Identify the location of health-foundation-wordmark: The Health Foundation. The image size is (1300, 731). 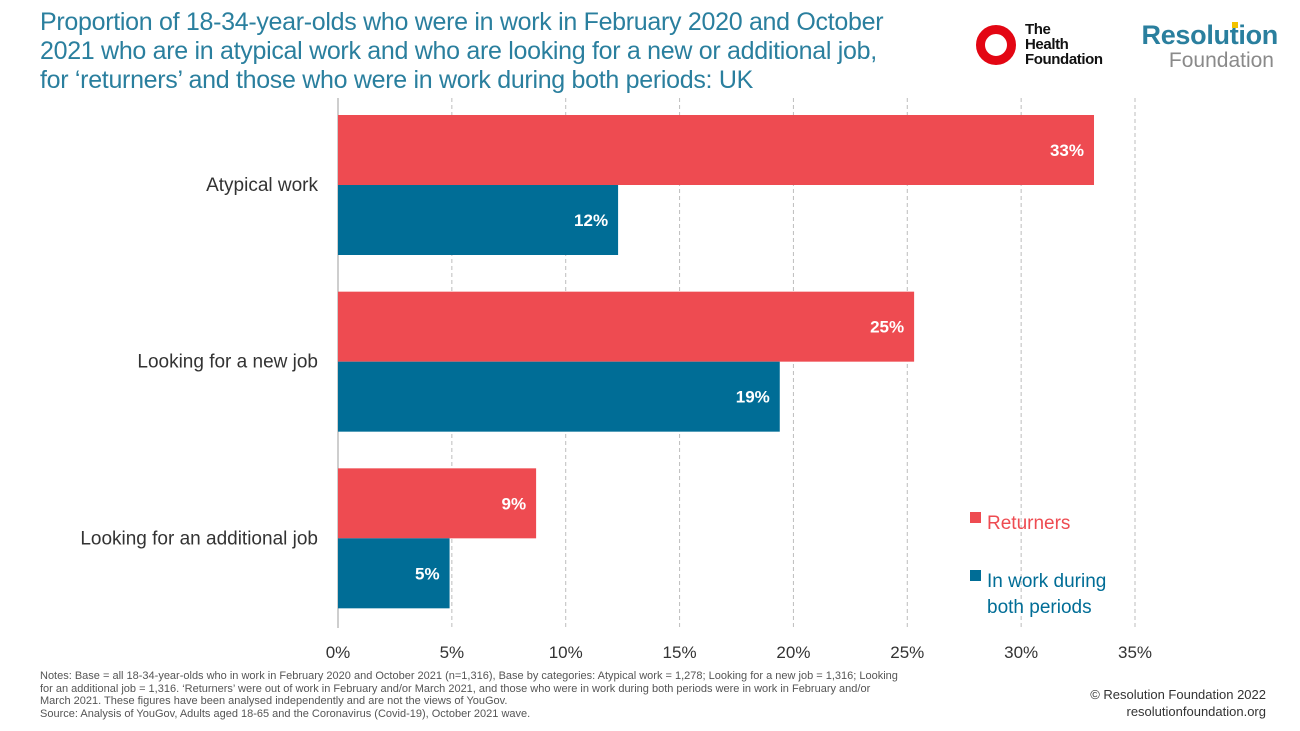
(1064, 44).